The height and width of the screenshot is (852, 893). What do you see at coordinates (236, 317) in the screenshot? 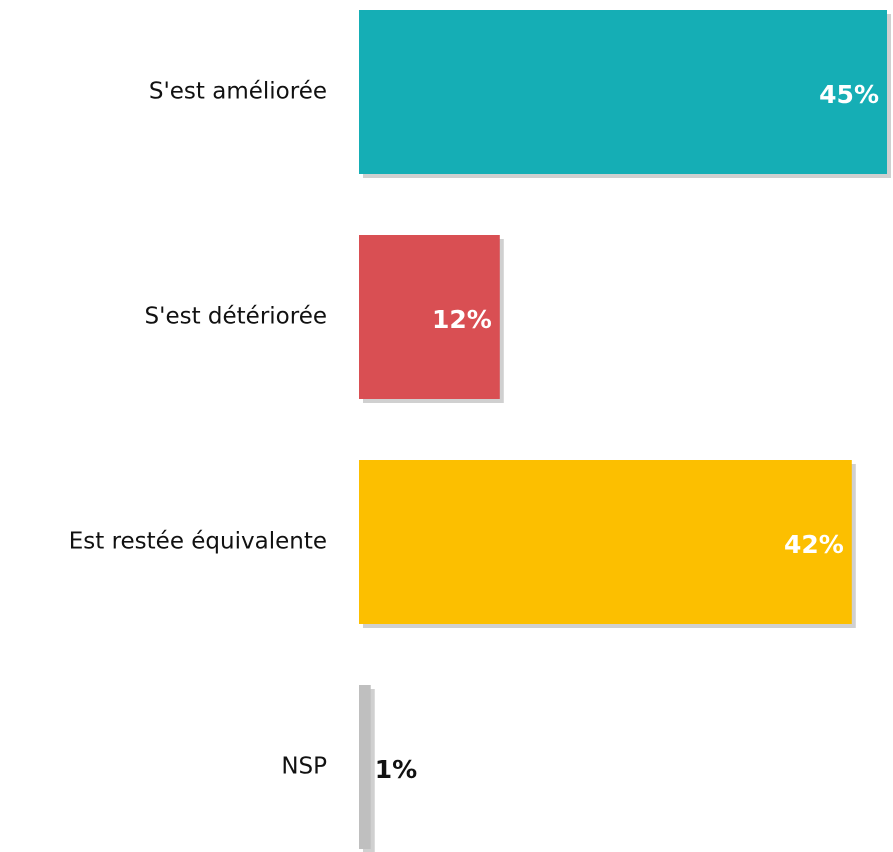
I see `category-label: S'est détériorée` at bounding box center [236, 317].